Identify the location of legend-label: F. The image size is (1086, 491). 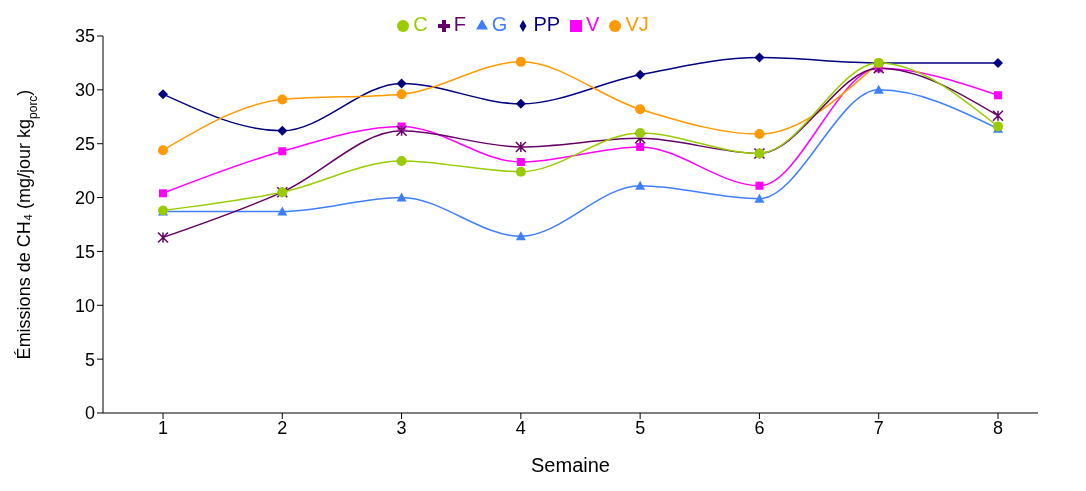
(459, 24).